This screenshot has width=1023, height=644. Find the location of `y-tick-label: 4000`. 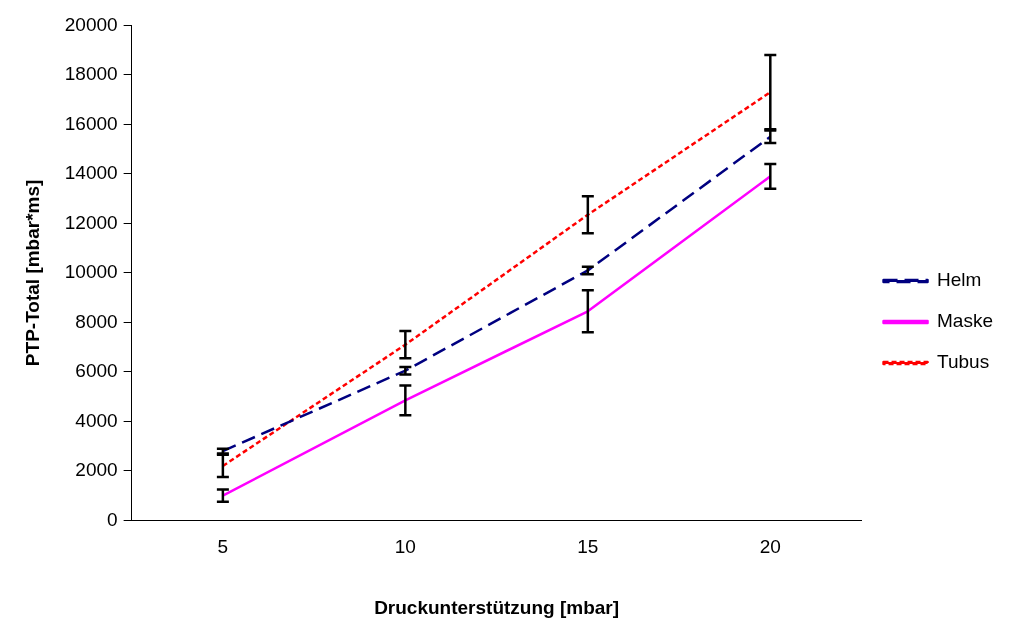

y-tick-label: 4000 is located at coordinates (96, 420).